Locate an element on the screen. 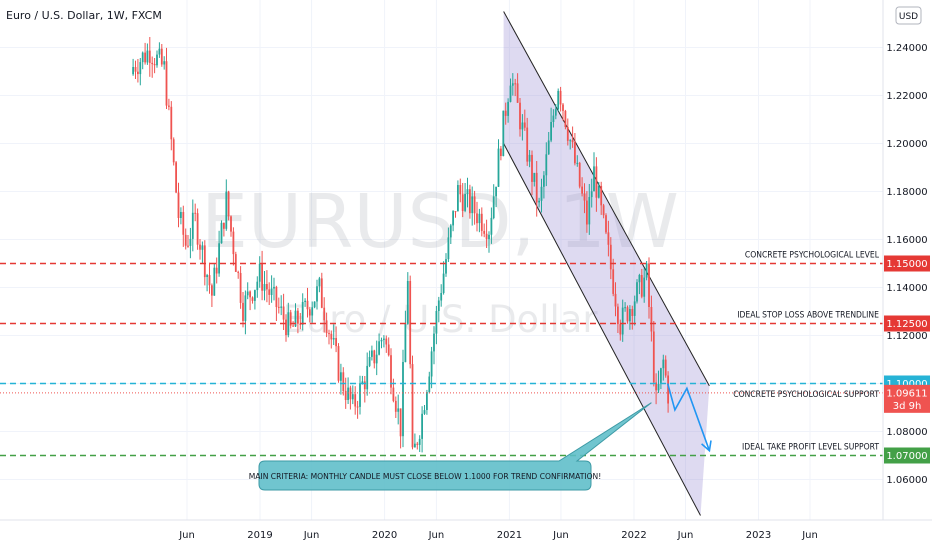 The height and width of the screenshot is (550, 932). current-price-tag-label: 1.09611 is located at coordinates (906, 393).